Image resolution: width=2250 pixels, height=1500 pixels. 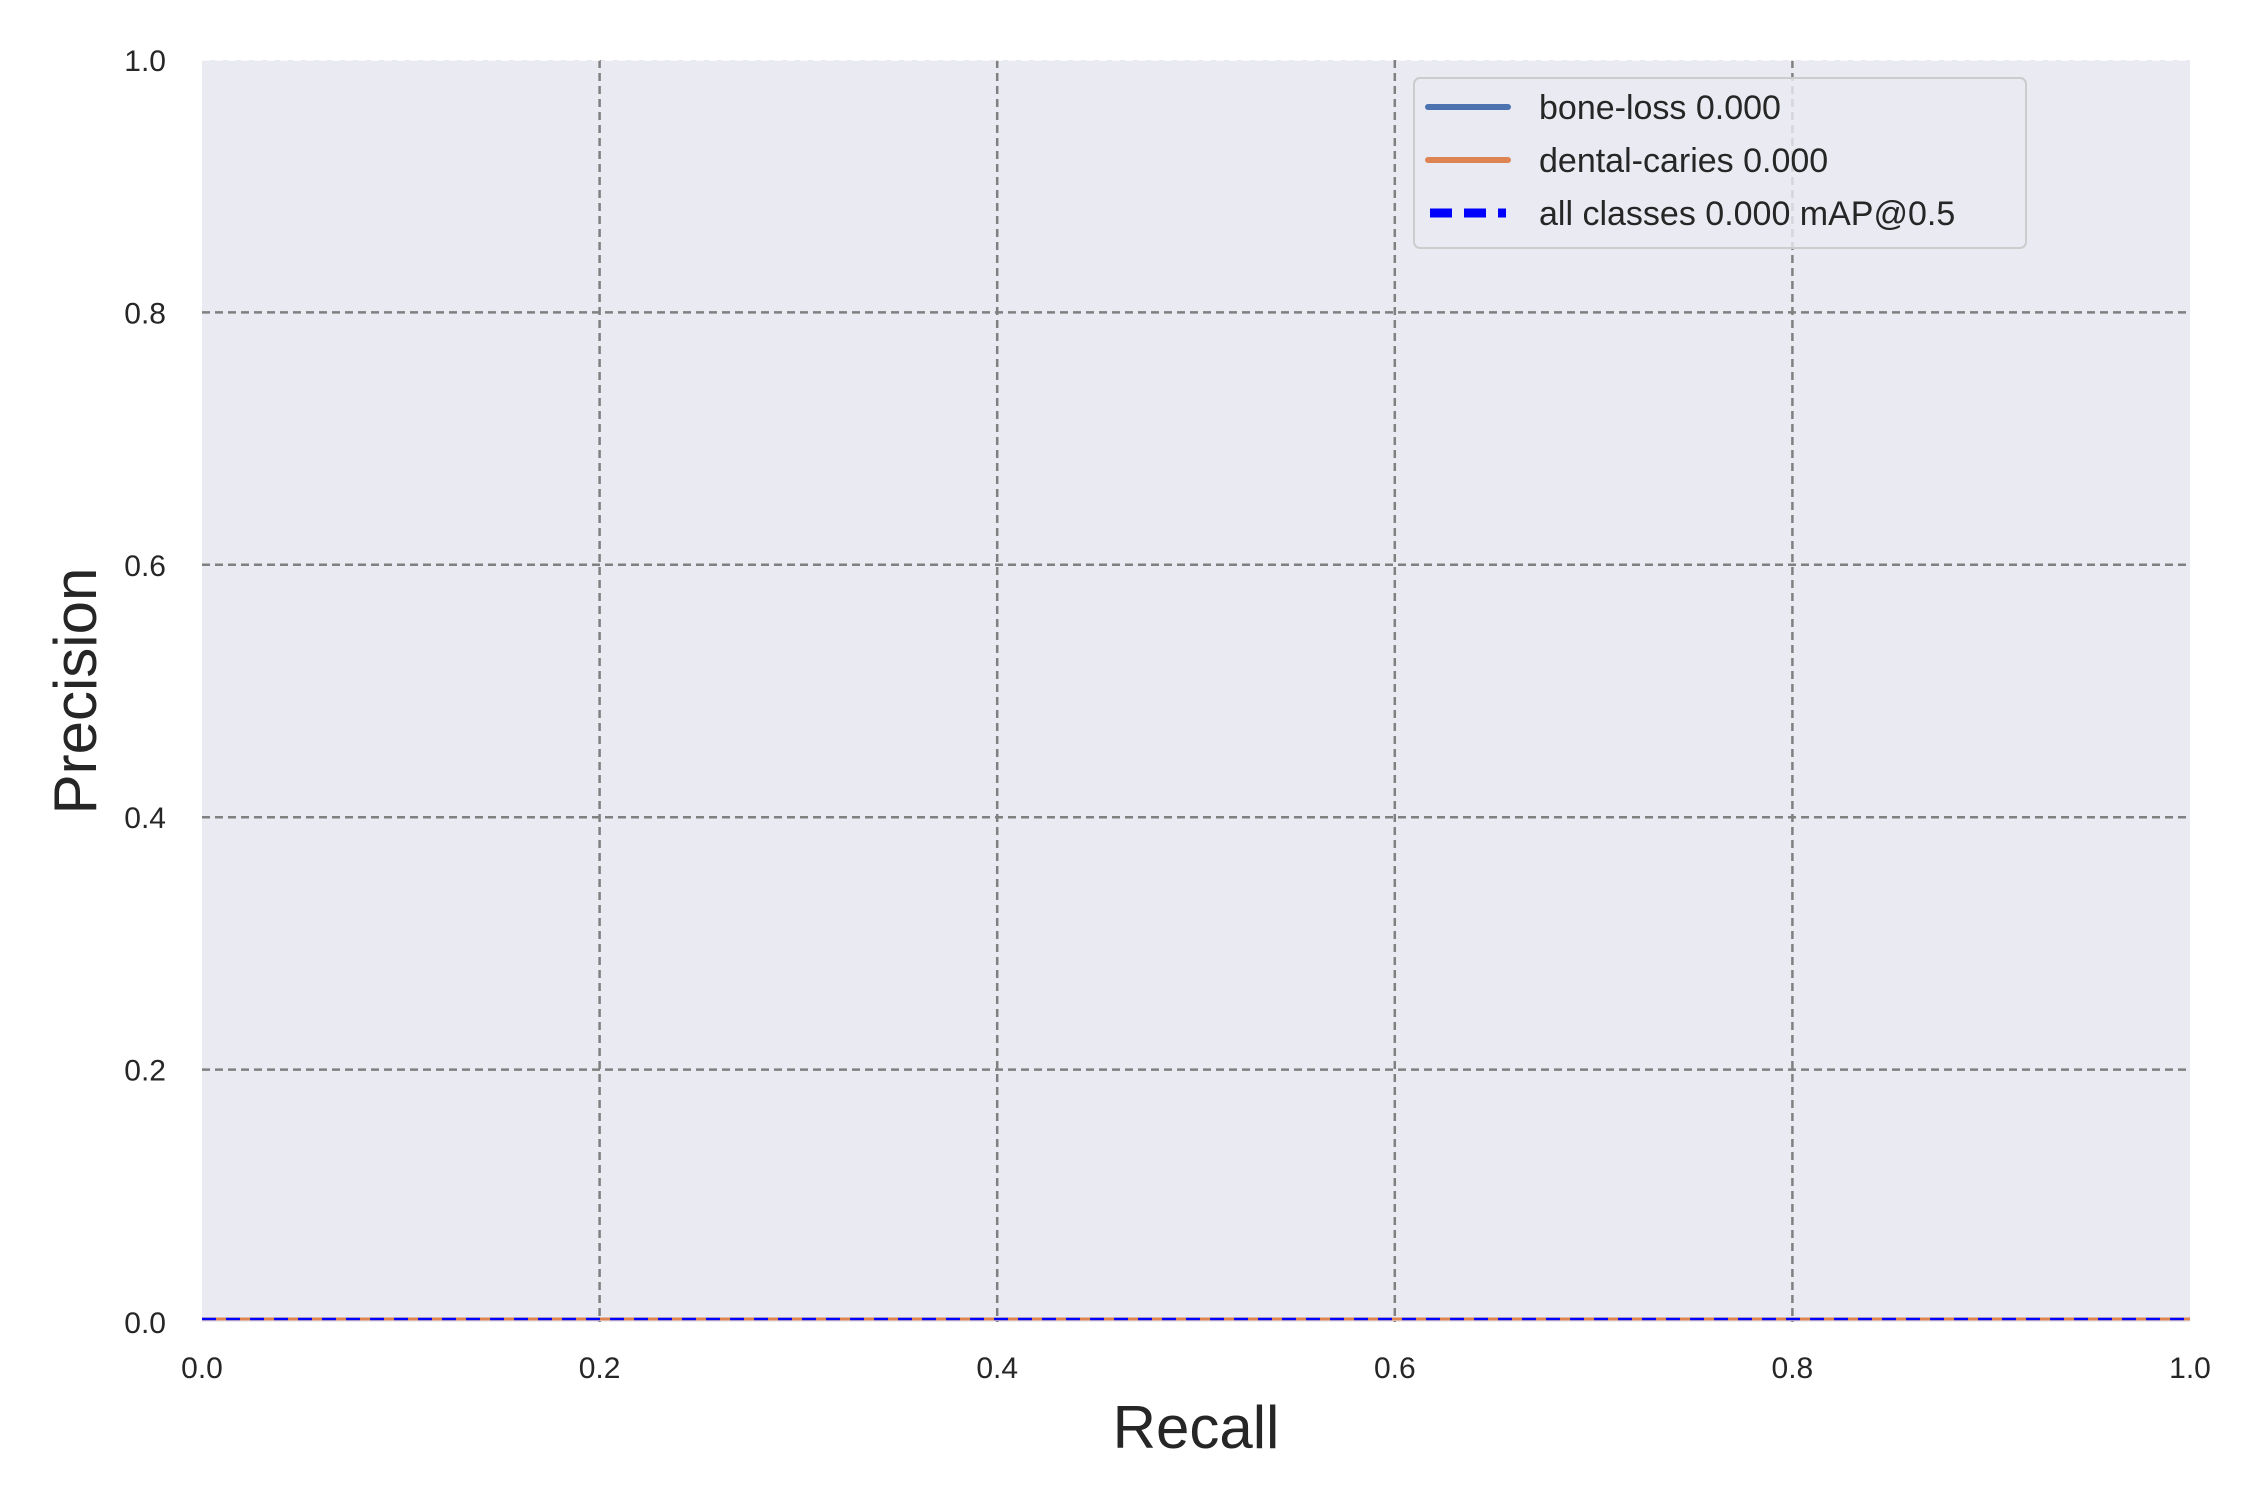 What do you see at coordinates (145, 1323) in the screenshot?
I see `y-tick-label: 0.0` at bounding box center [145, 1323].